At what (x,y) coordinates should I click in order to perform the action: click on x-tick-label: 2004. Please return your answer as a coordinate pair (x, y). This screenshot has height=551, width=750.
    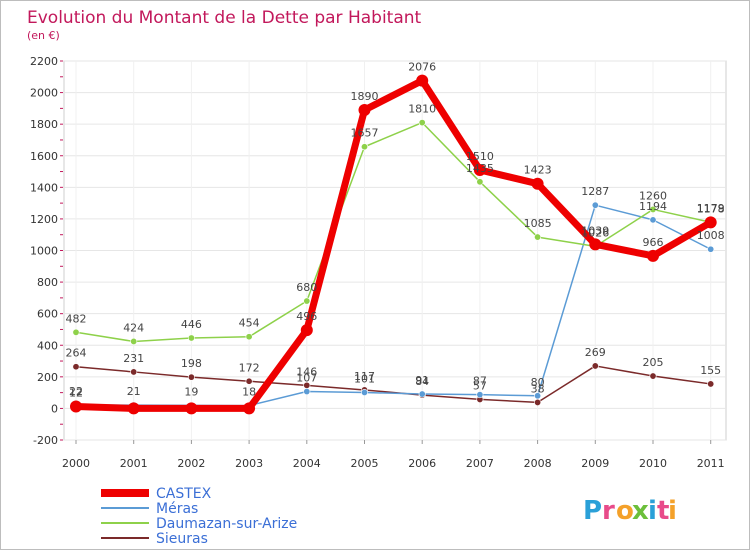
    Looking at the image, I should click on (307, 463).